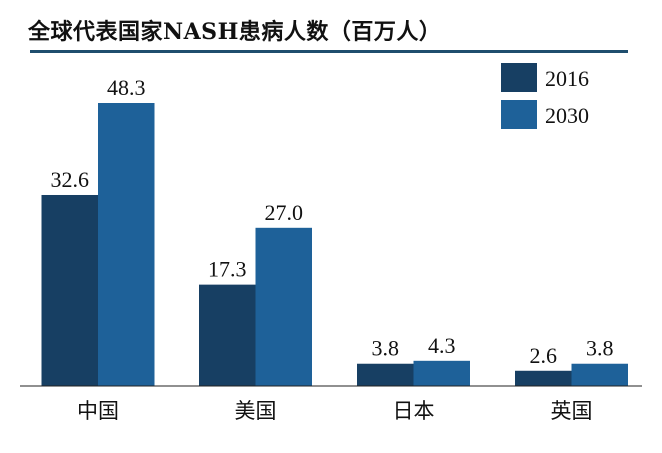 The width and height of the screenshot is (662, 453). Describe the element at coordinates (567, 78) in the screenshot. I see `legend-label: 2016` at that location.